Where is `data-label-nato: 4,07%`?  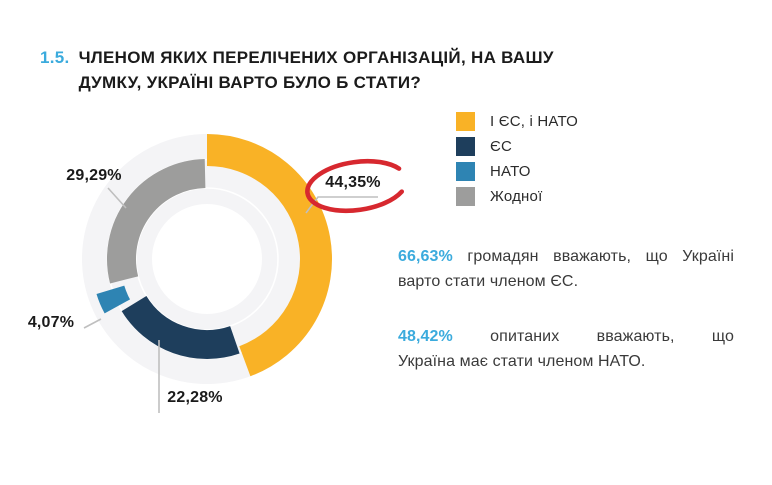 data-label-nato: 4,07% is located at coordinates (51, 322).